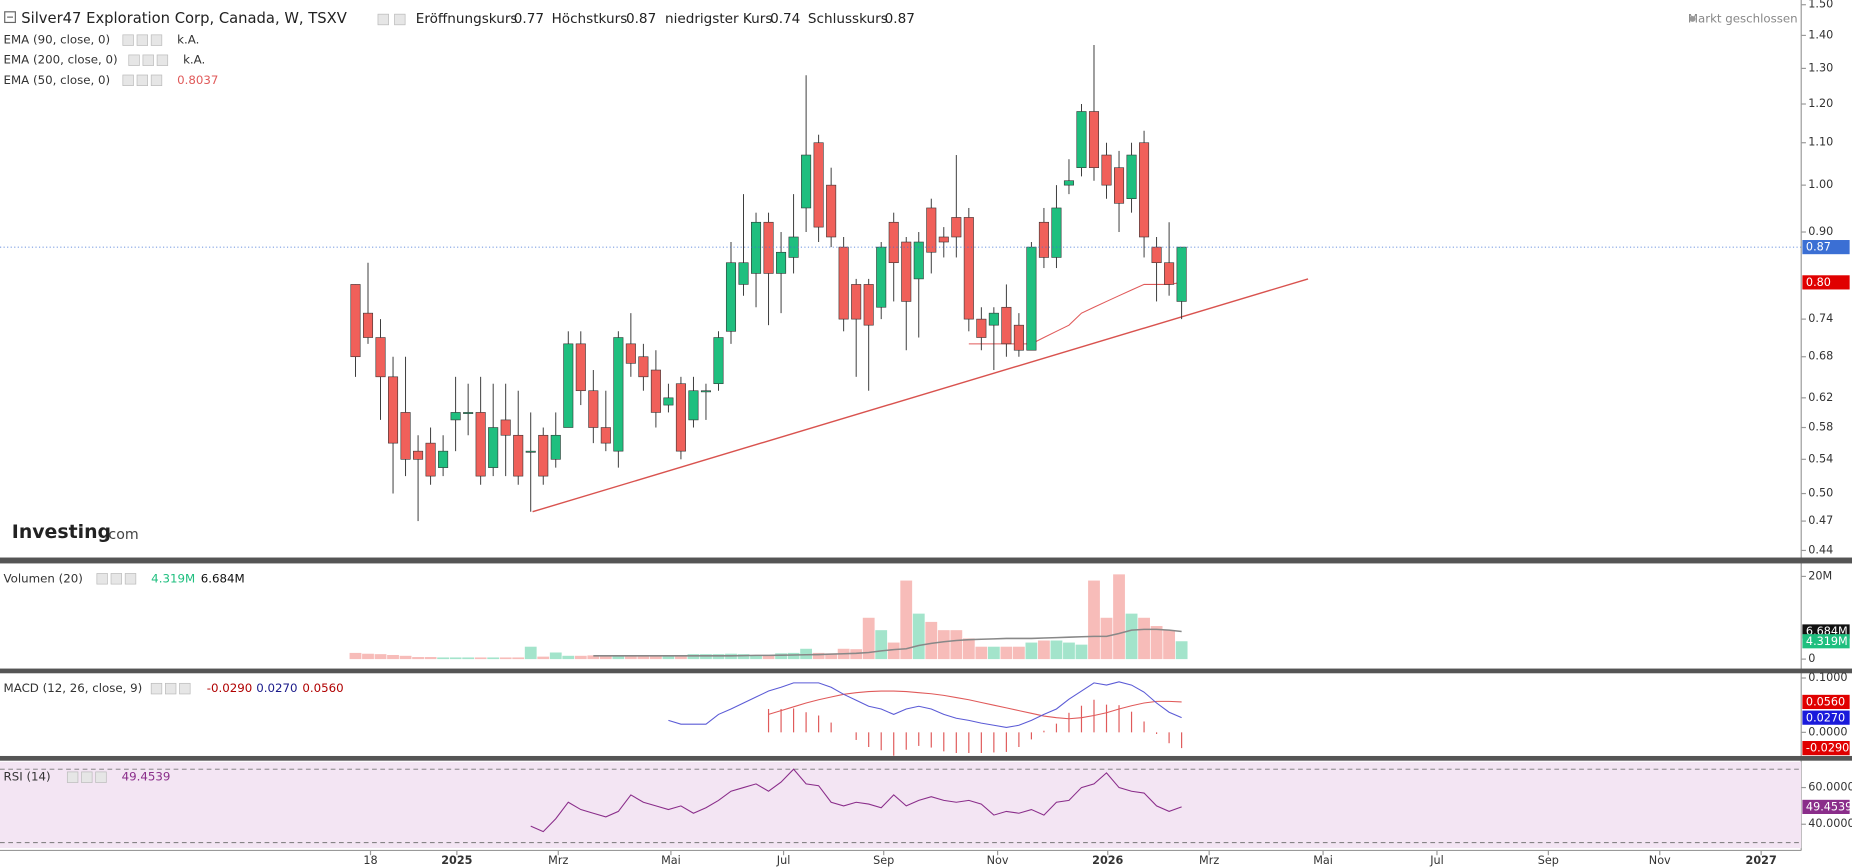  I want to click on y-tick-label: 1.30, so click(1820, 67).